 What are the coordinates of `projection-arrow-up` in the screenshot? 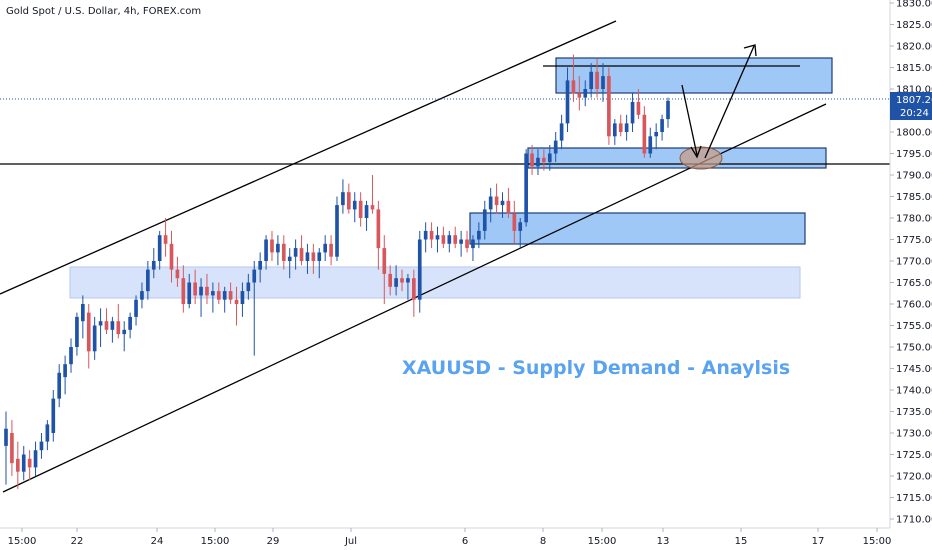 It's located at (730, 101).